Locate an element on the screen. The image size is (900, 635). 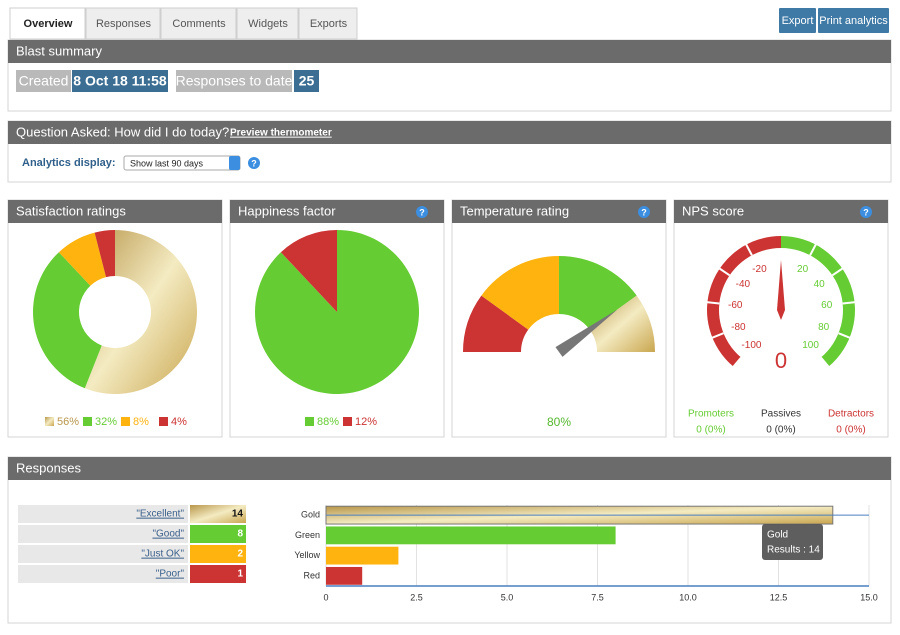
button-label: Print analytics is located at coordinates (853, 21).